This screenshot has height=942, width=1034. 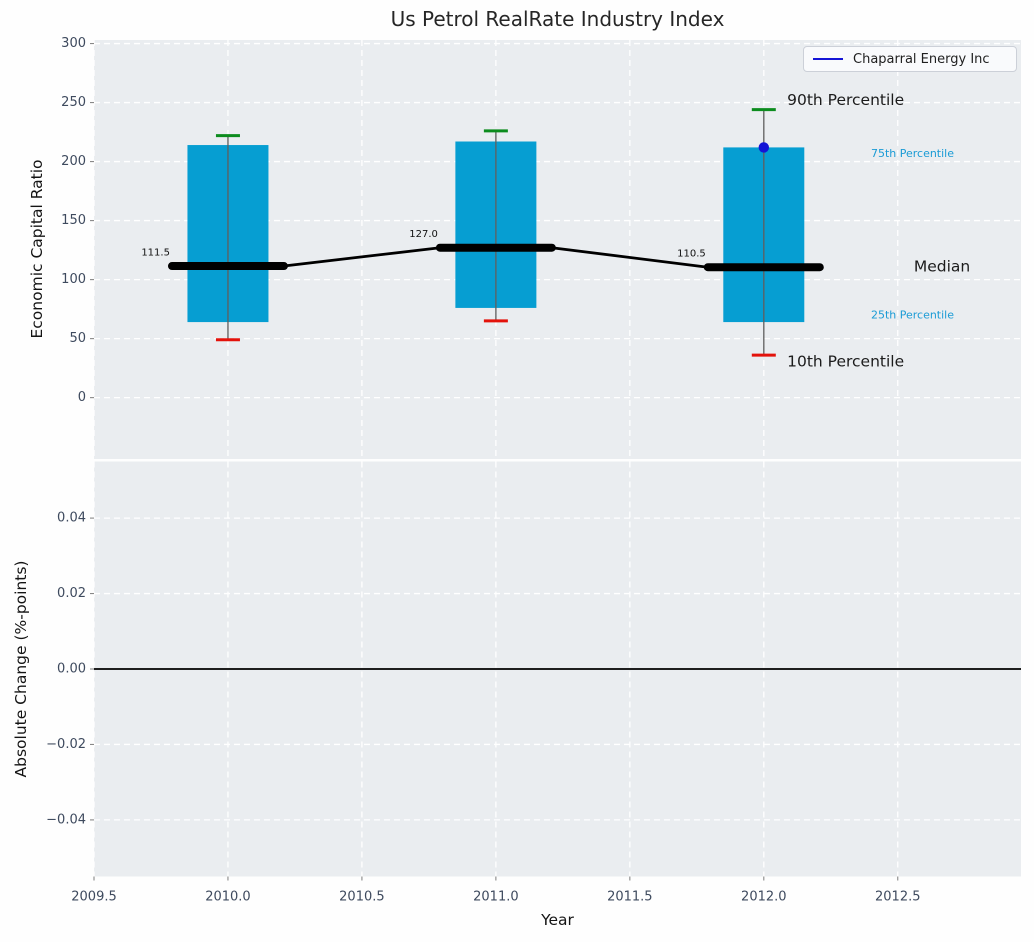 What do you see at coordinates (71, 518) in the screenshot?
I see `y-tick-label: 0.04` at bounding box center [71, 518].